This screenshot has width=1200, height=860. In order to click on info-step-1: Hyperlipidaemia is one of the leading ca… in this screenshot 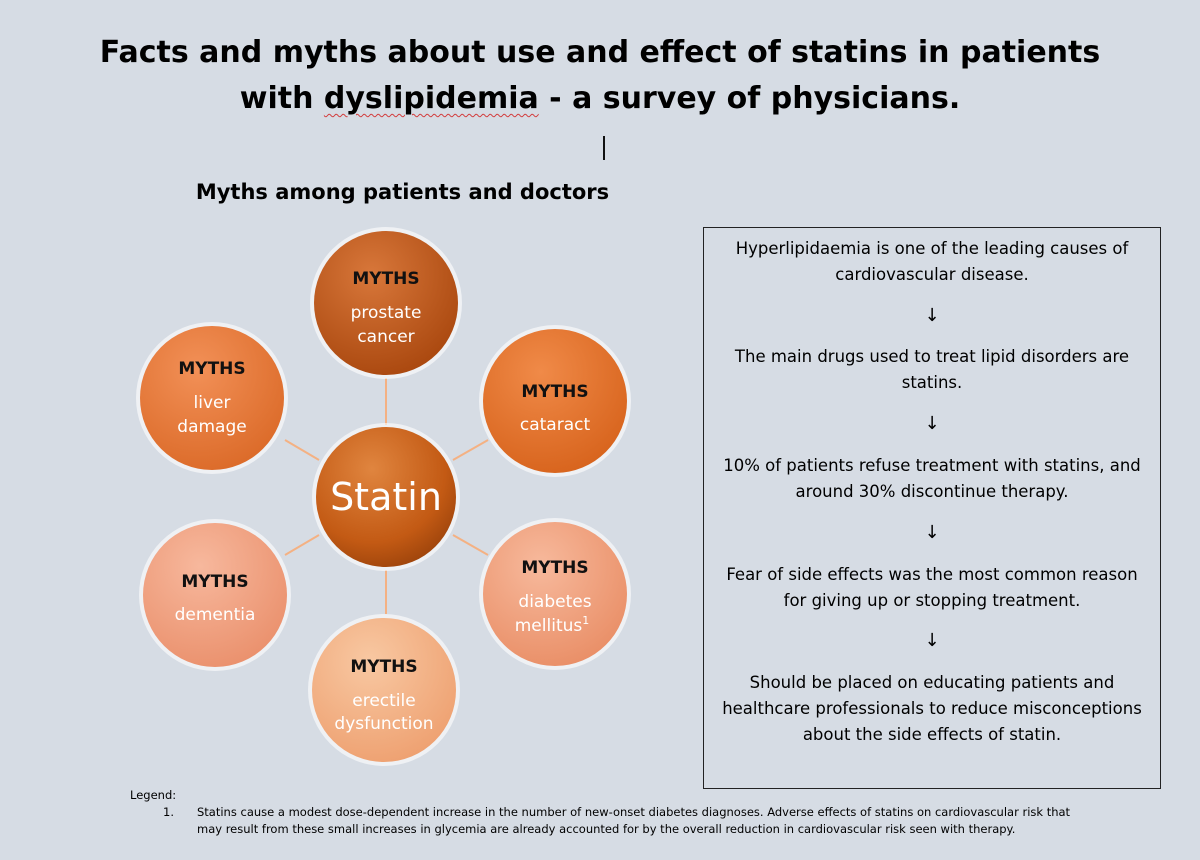, I will do `click(932, 261)`.